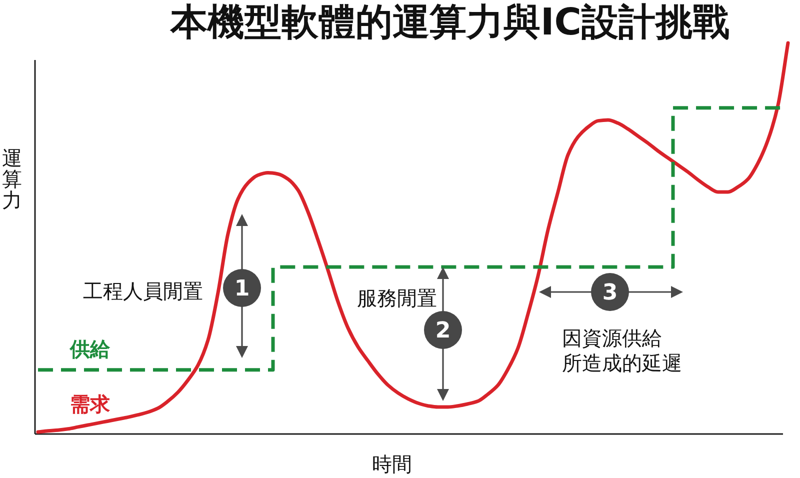  I want to click on series-label: 需求, so click(90, 404).